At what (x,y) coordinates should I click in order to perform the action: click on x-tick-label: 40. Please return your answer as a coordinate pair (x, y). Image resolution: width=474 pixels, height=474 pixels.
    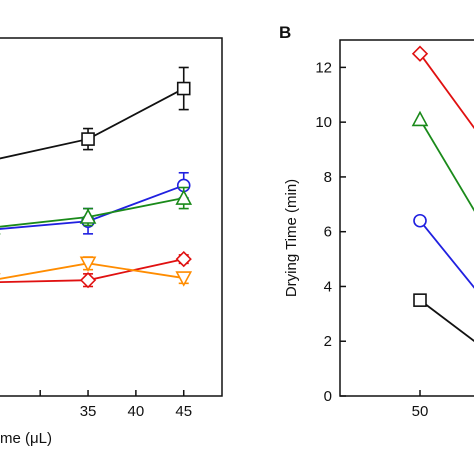
    Looking at the image, I should click on (136, 411).